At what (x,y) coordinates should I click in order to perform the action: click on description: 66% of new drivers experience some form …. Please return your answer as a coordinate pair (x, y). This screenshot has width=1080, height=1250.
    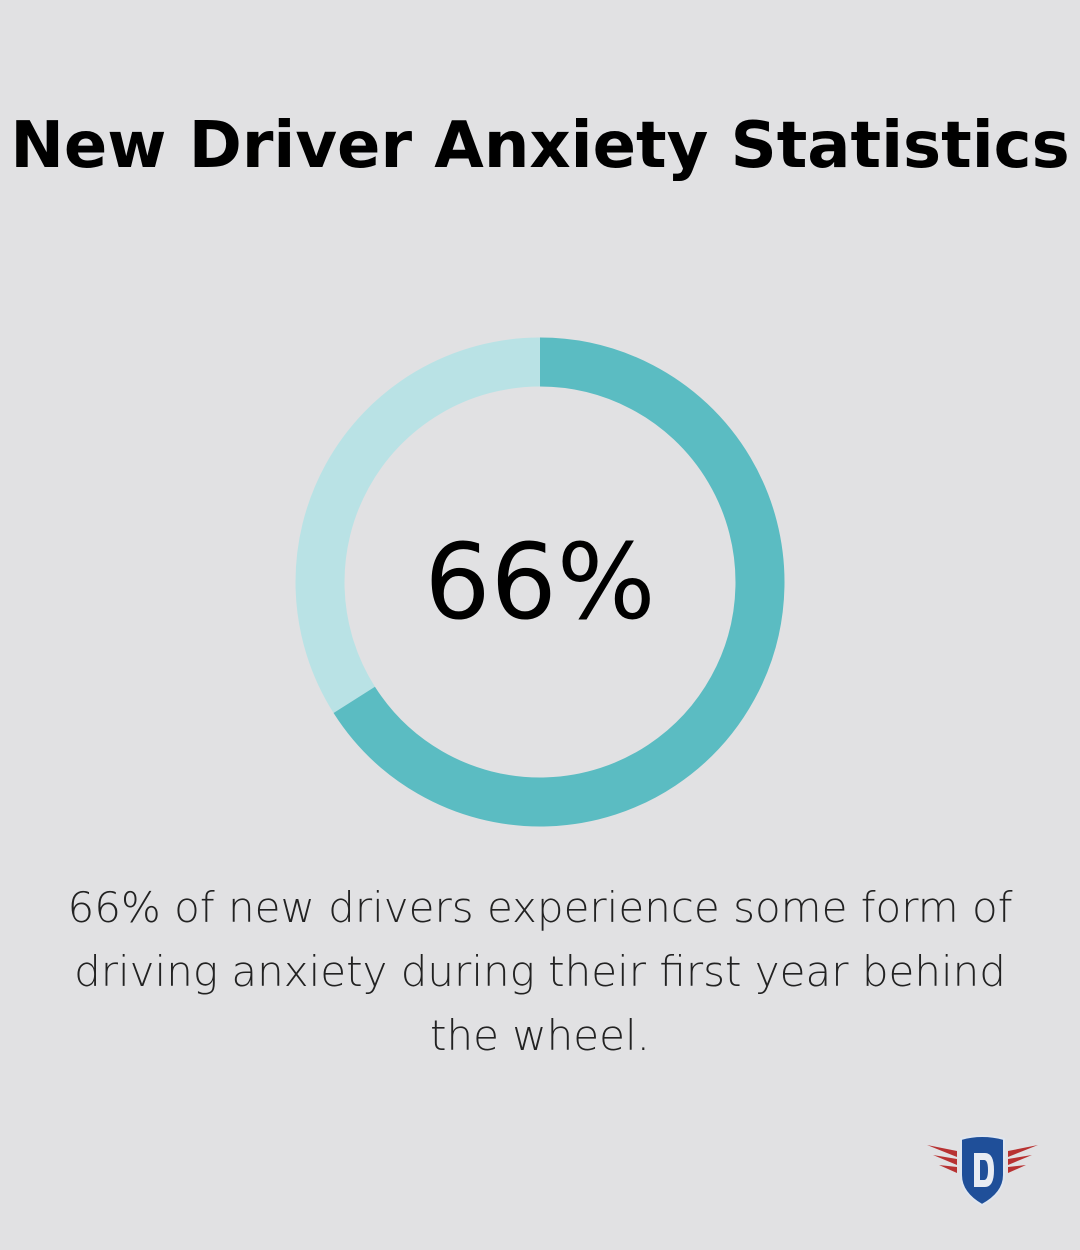
    Looking at the image, I should click on (540, 971).